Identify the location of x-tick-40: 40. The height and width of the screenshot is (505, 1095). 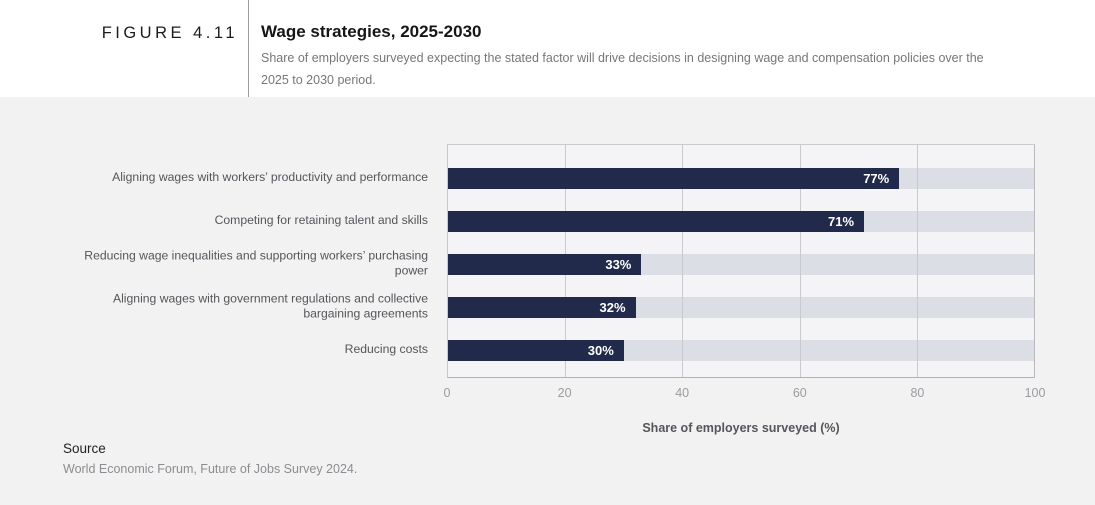
(682, 393).